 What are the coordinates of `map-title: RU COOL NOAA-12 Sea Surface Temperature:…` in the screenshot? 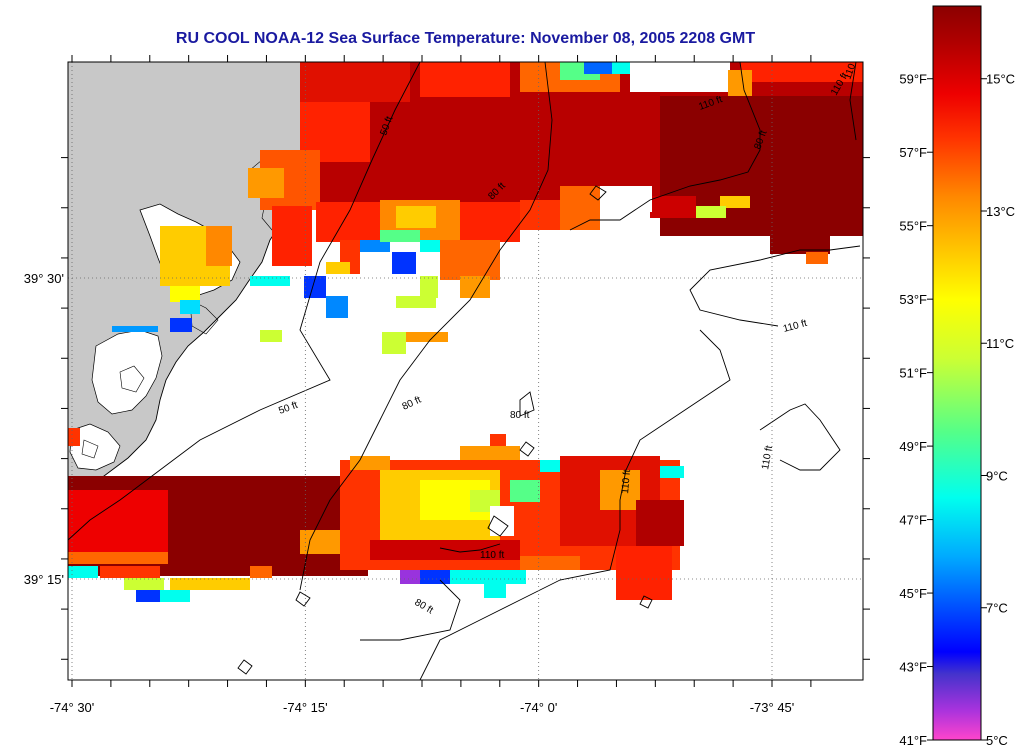 It's located at (465, 38).